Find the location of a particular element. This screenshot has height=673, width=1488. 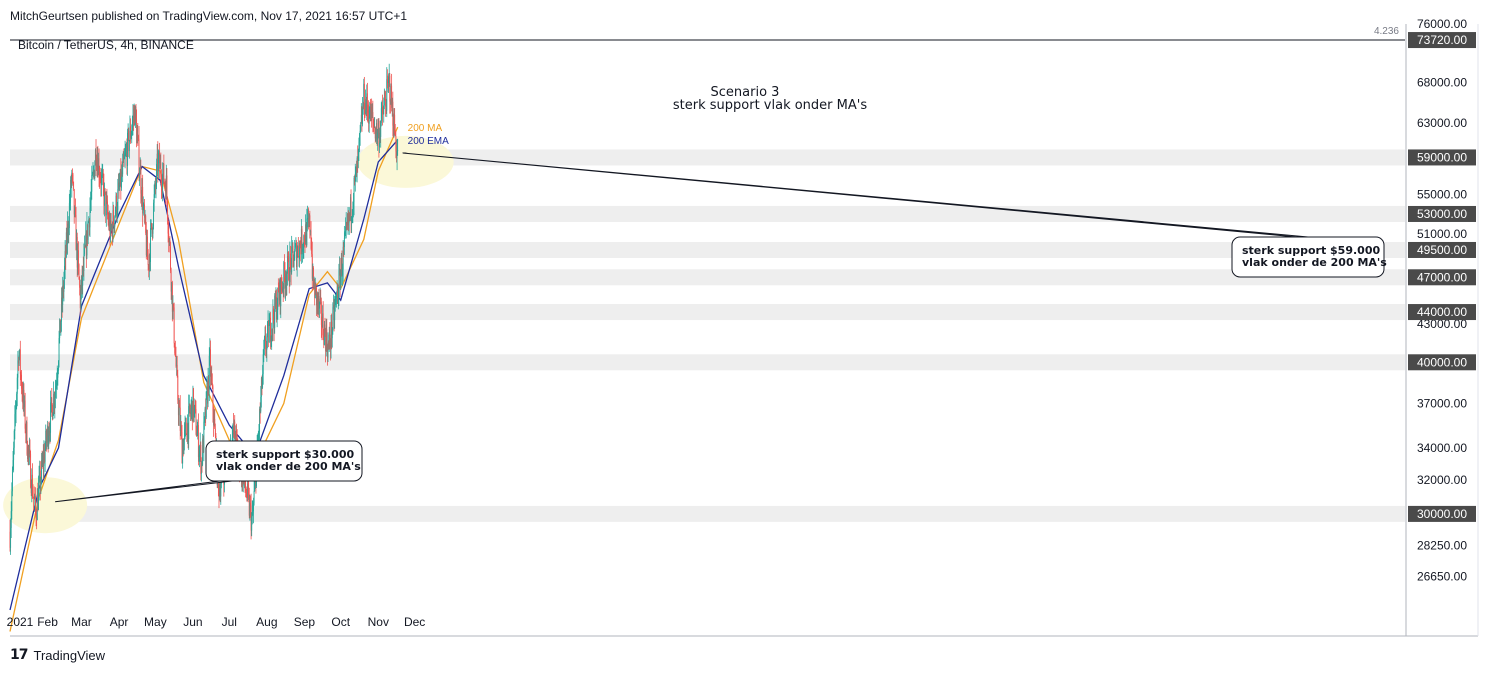

footer: 17 TradingView is located at coordinates (57, 655).